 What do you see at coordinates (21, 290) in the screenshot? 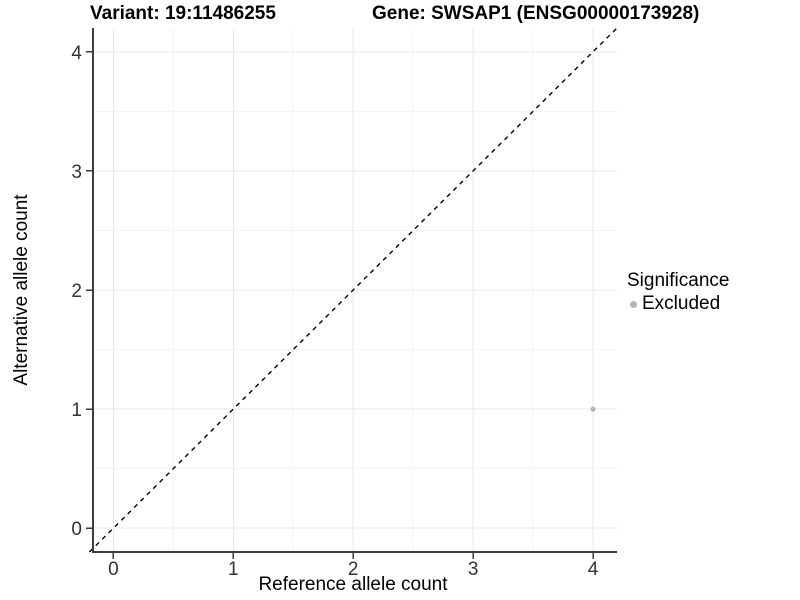
I see `y-axis-title: Alternative allele count` at bounding box center [21, 290].